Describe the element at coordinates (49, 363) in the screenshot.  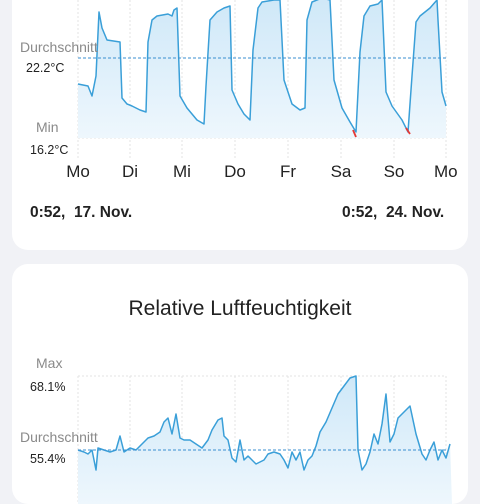
I see `hum-max-label: Max` at that location.